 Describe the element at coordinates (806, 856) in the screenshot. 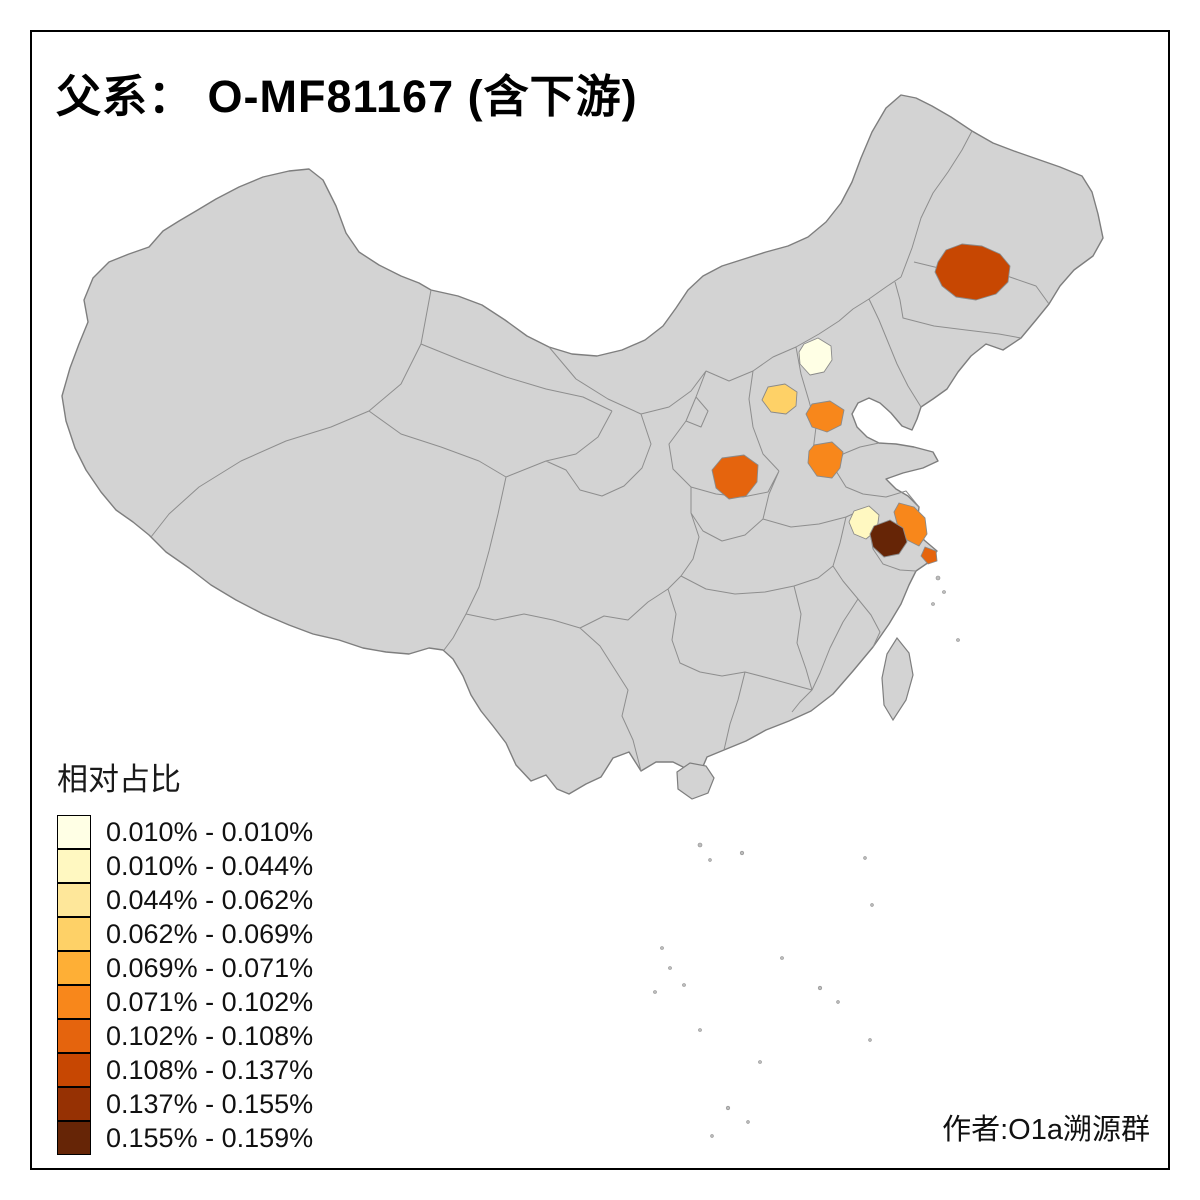

I see `south-china-sea-islands` at that location.